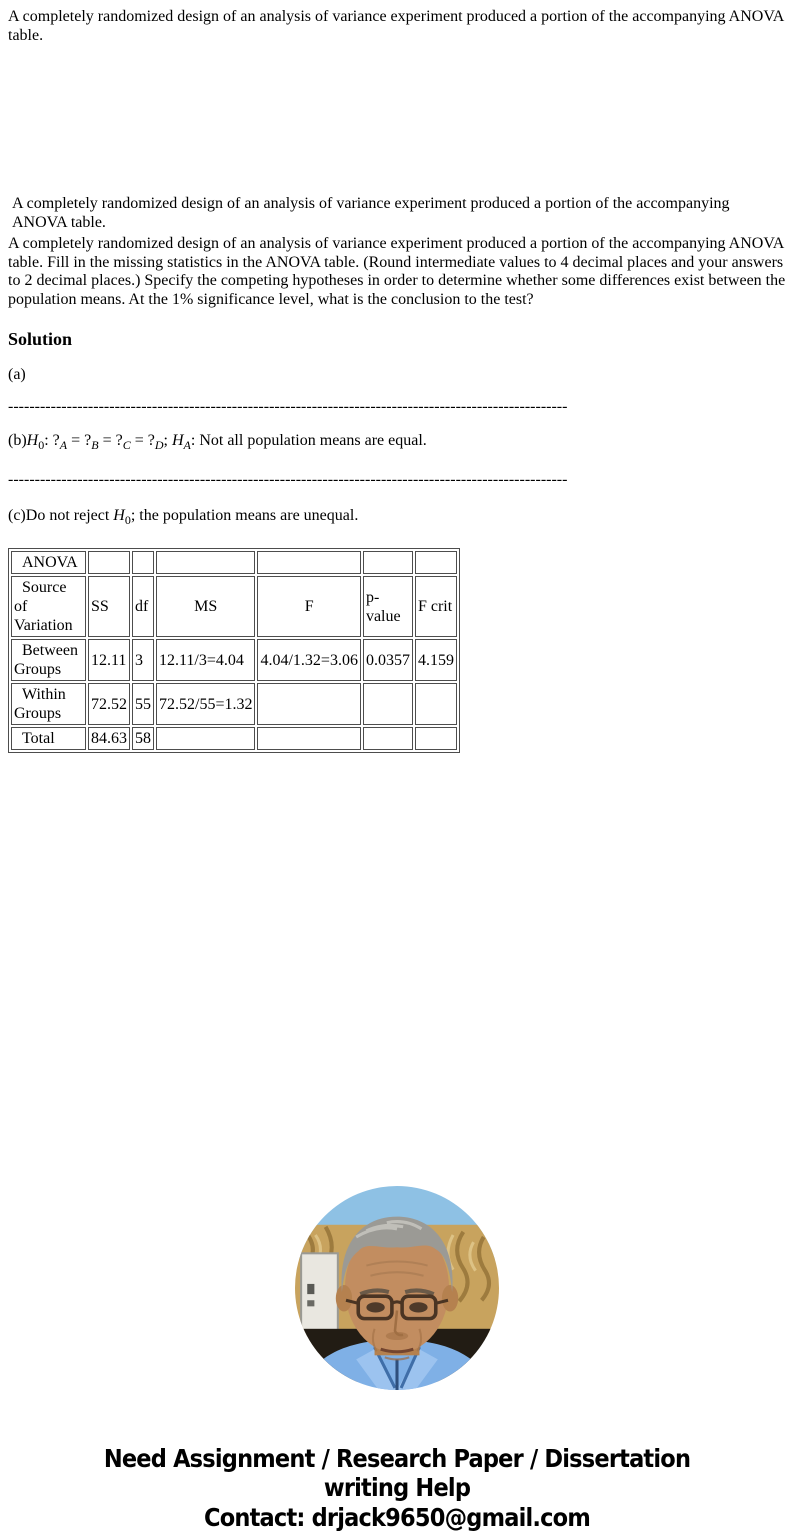 The height and width of the screenshot is (1540, 794). What do you see at coordinates (109, 704) in the screenshot?
I see `table-cell: 72.52` at bounding box center [109, 704].